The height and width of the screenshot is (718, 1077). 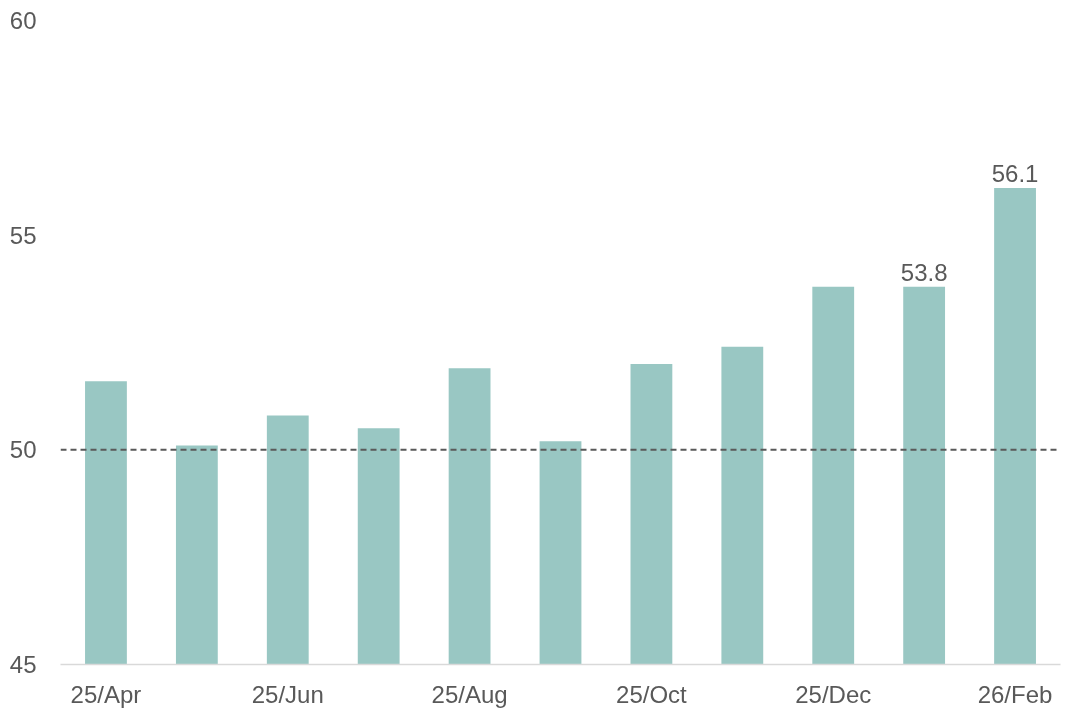 I want to click on data-label: 56.1, so click(x=1015, y=173).